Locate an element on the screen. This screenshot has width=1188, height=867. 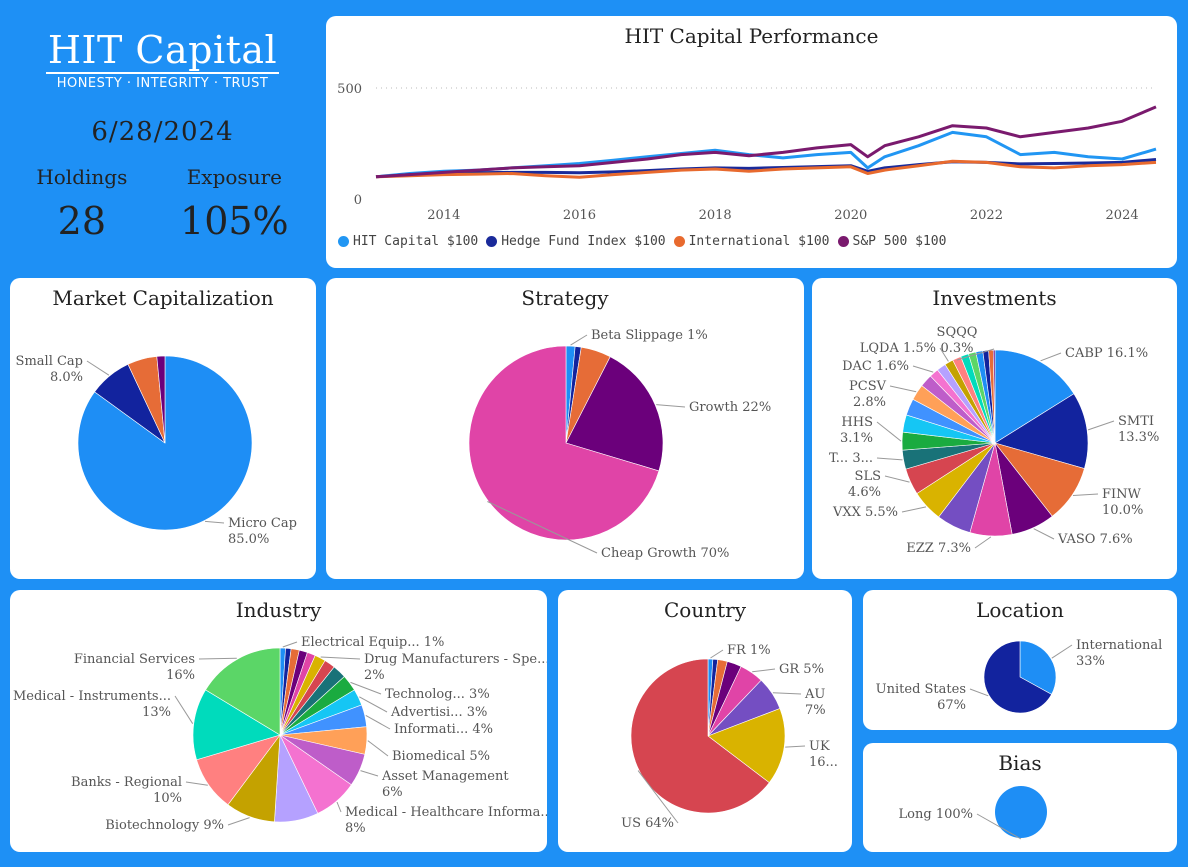
kpi-row: Holdings 28 Exposure 105% is located at coordinates (162, 204).